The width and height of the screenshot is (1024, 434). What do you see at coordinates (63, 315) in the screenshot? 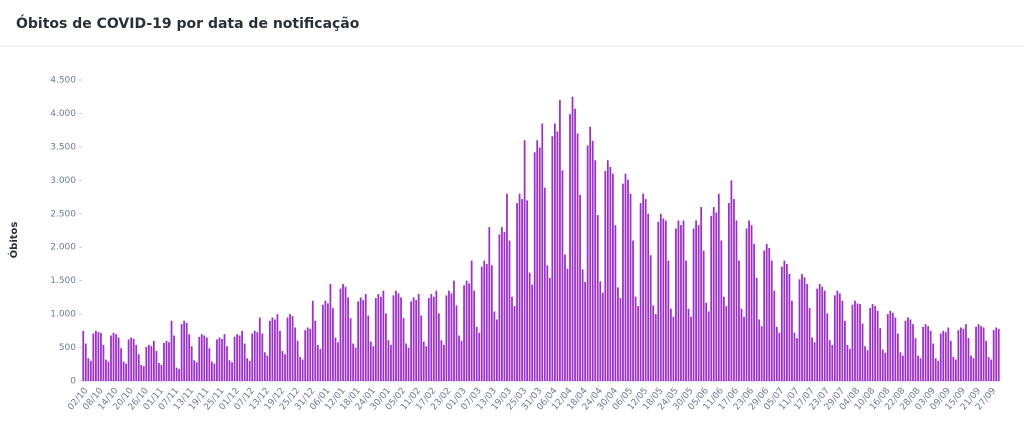
I see `y-tick-label: 1.000` at bounding box center [63, 315].